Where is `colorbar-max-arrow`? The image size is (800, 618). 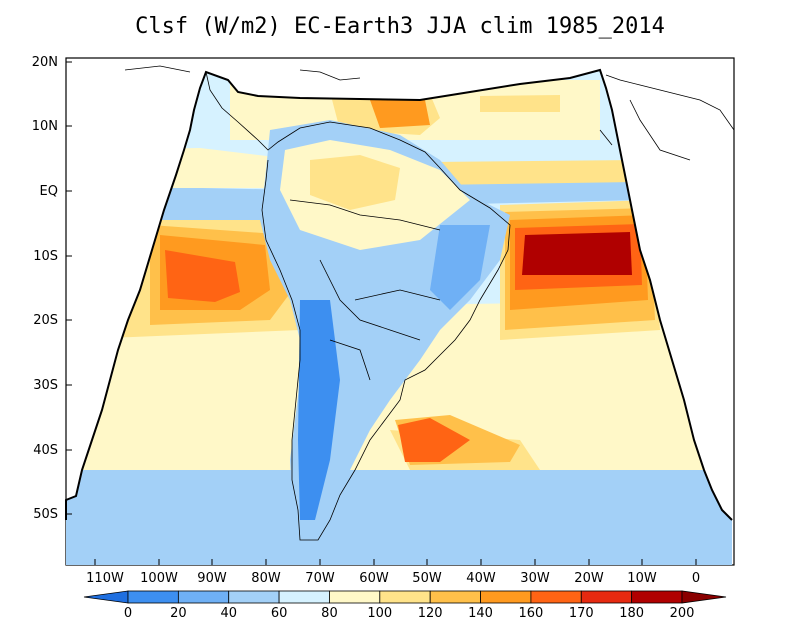 colorbar-max-arrow is located at coordinates (704, 597).